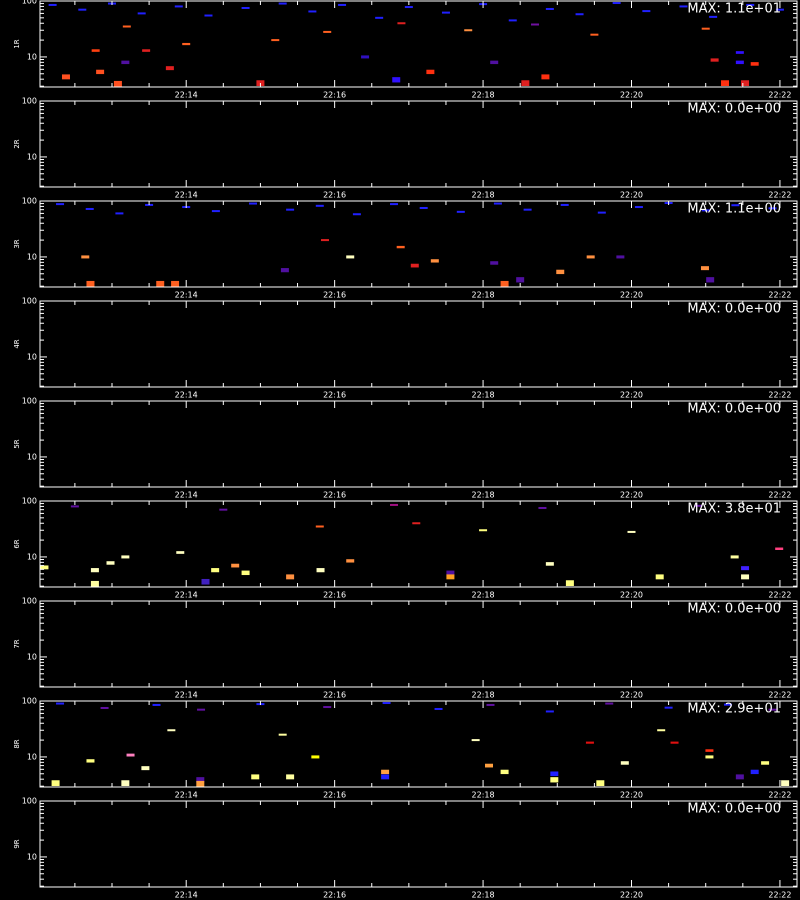  I want to click on y-axis-label: 2R, so click(17, 143).